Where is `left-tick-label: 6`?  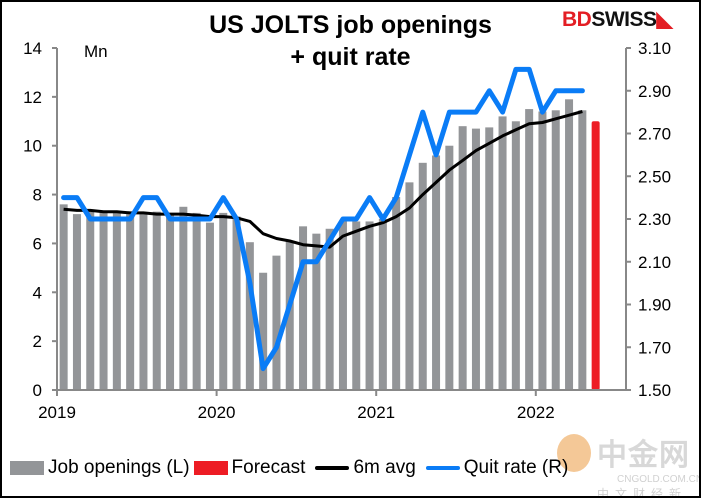 left-tick-label: 6 is located at coordinates (37, 243).